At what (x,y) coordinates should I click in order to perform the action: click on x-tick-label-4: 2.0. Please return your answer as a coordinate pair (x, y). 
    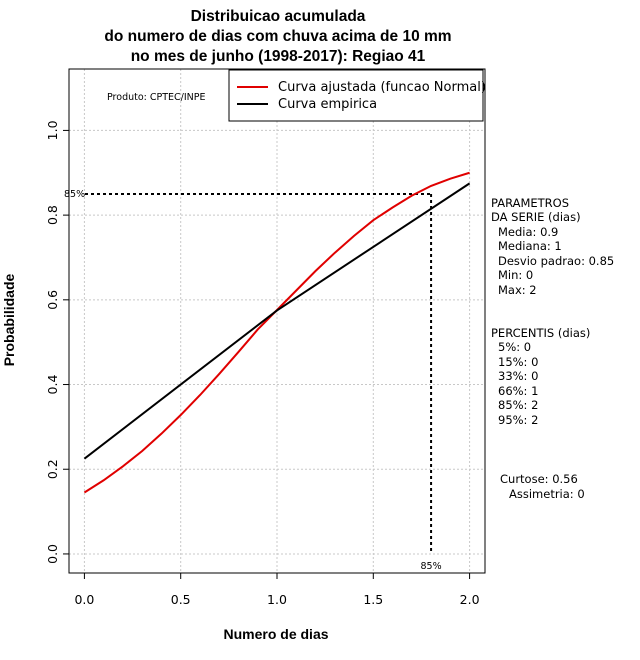
    Looking at the image, I should click on (470, 599).